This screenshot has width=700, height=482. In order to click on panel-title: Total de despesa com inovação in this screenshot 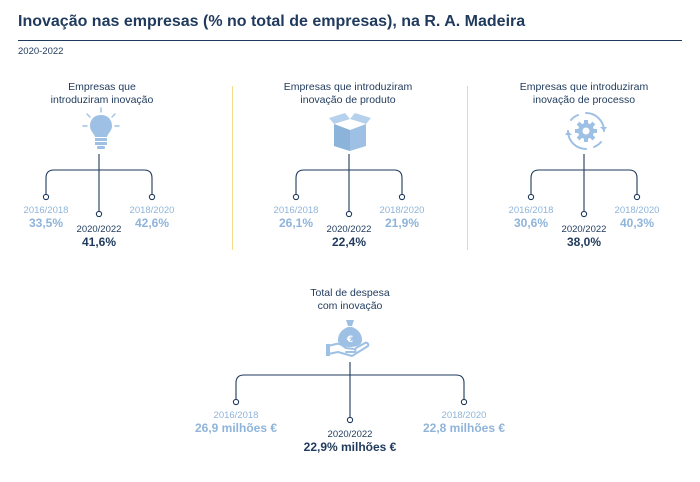, I will do `click(350, 299)`.